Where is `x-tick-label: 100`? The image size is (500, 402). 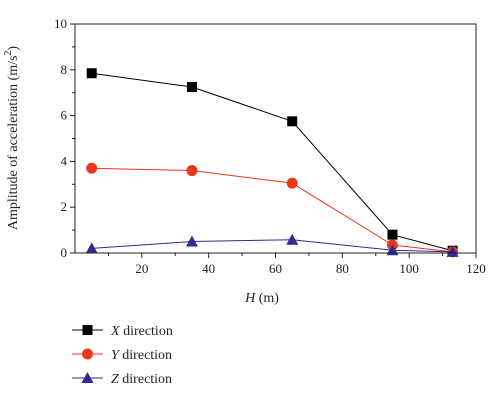 x-tick-label: 100 is located at coordinates (409, 268).